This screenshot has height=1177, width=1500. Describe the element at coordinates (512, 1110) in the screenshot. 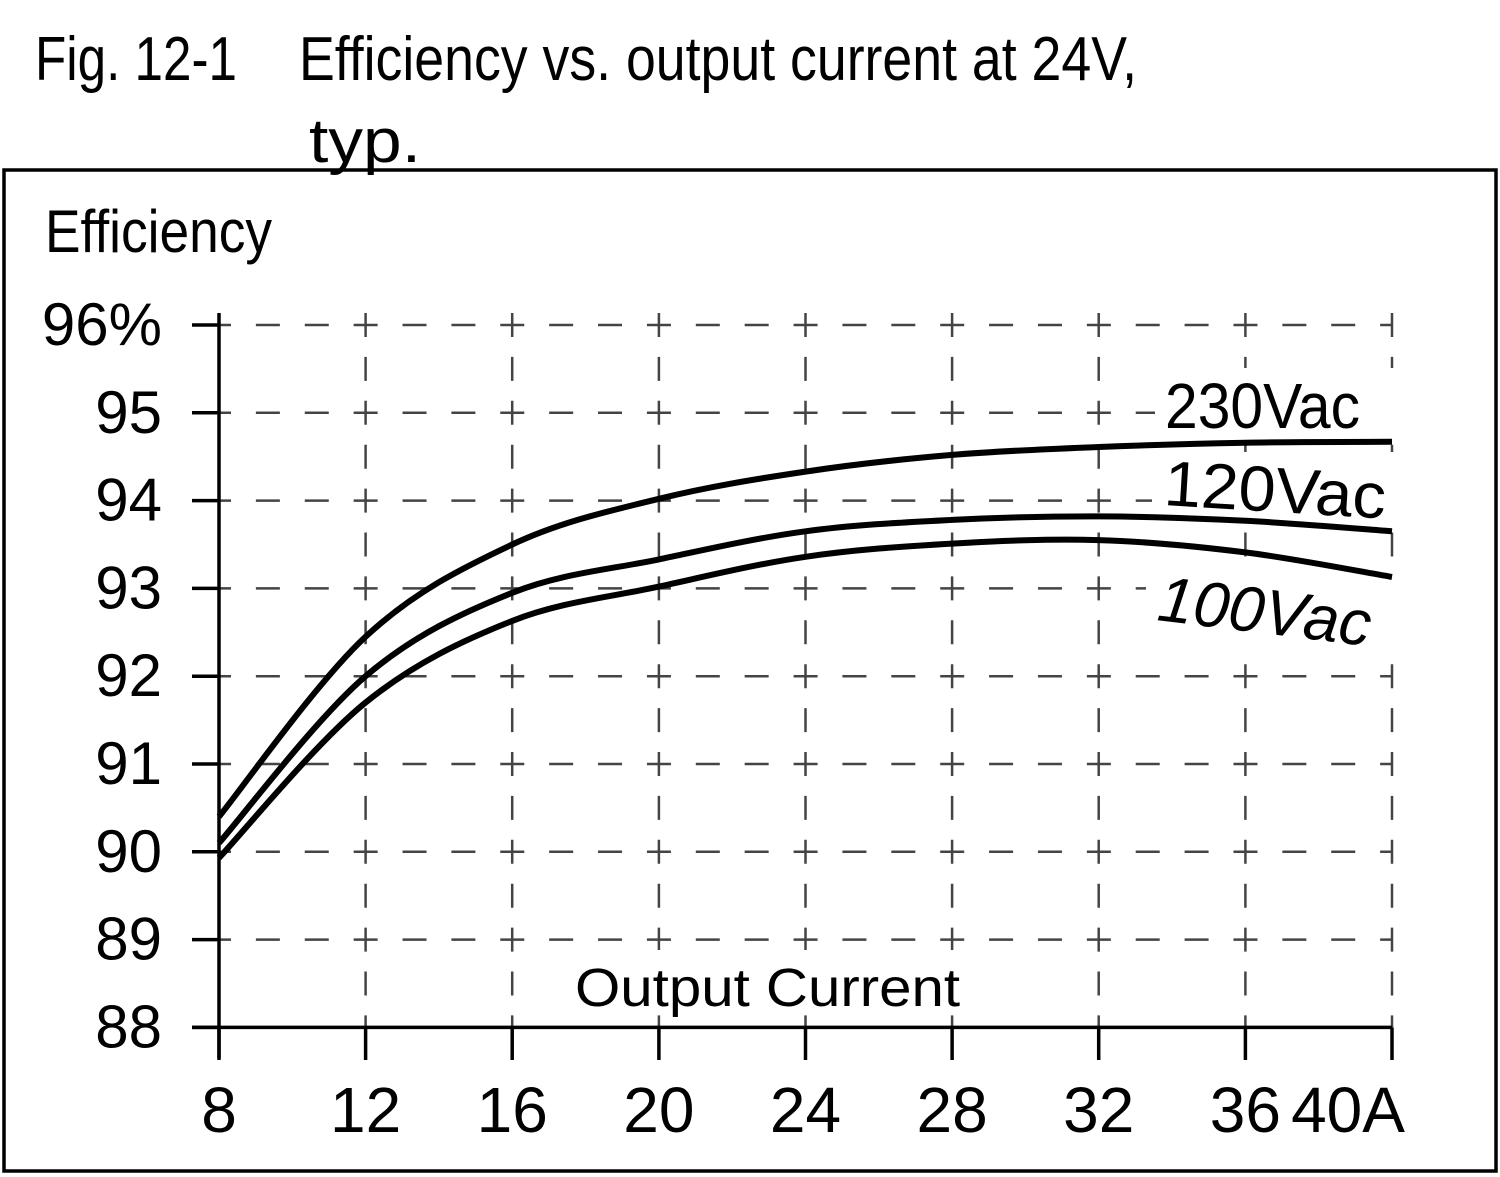

I see `x-tick-label: 16` at that location.